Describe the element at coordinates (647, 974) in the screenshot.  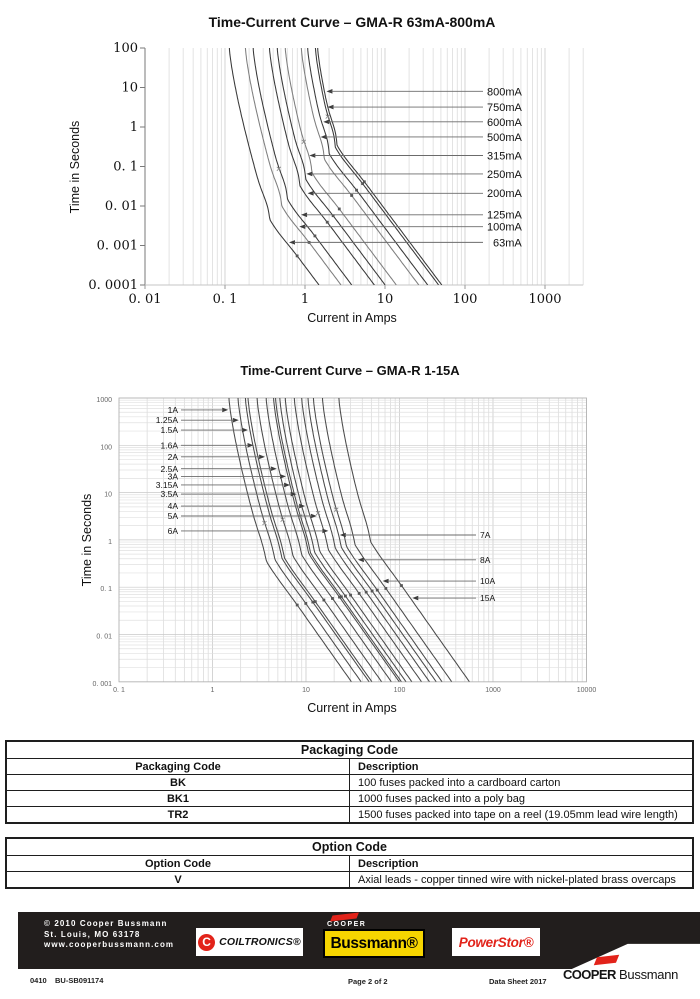
I see `brand-bussmann-text: Bussmann` at that location.